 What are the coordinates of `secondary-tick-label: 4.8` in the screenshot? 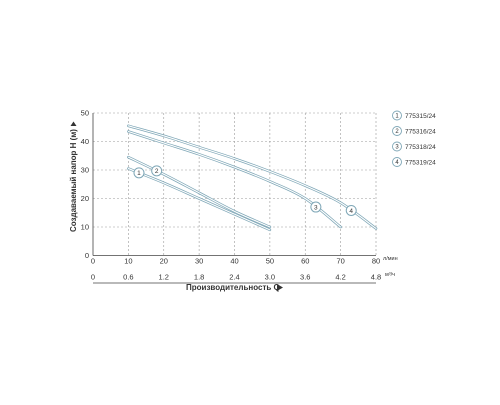 It's located at (376, 277).